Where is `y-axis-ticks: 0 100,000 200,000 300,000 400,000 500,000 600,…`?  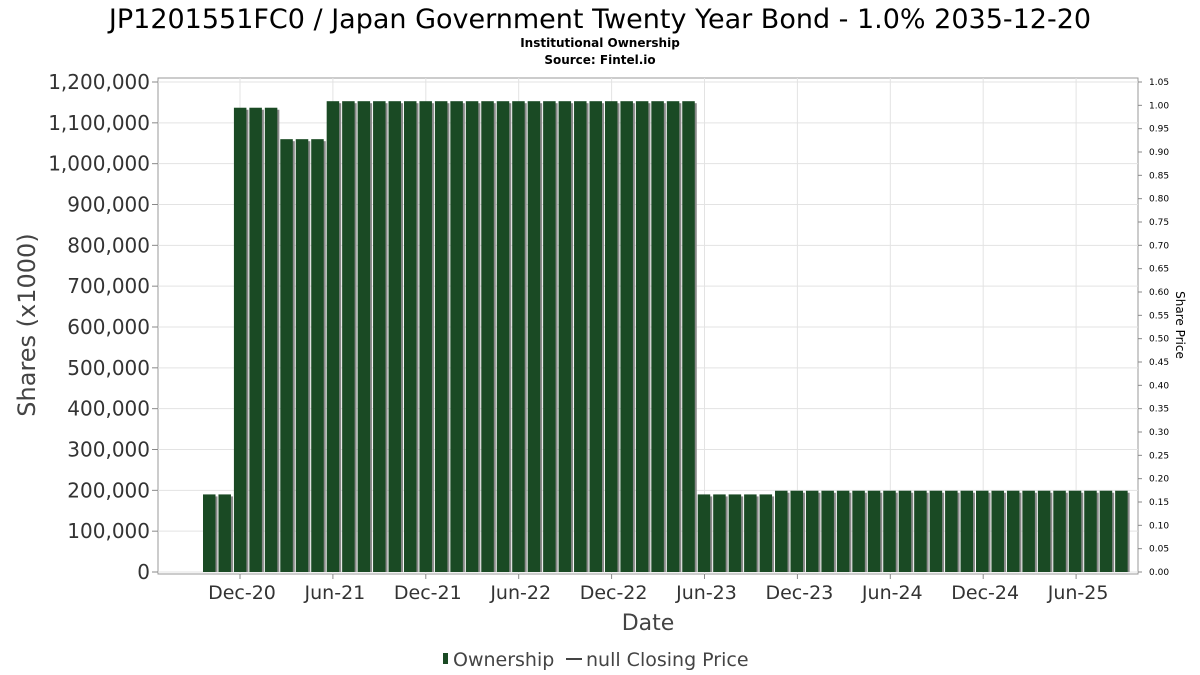 y-axis-ticks: 0 100,000 200,000 300,000 400,000 500,000 600,… is located at coordinates (103, 327).